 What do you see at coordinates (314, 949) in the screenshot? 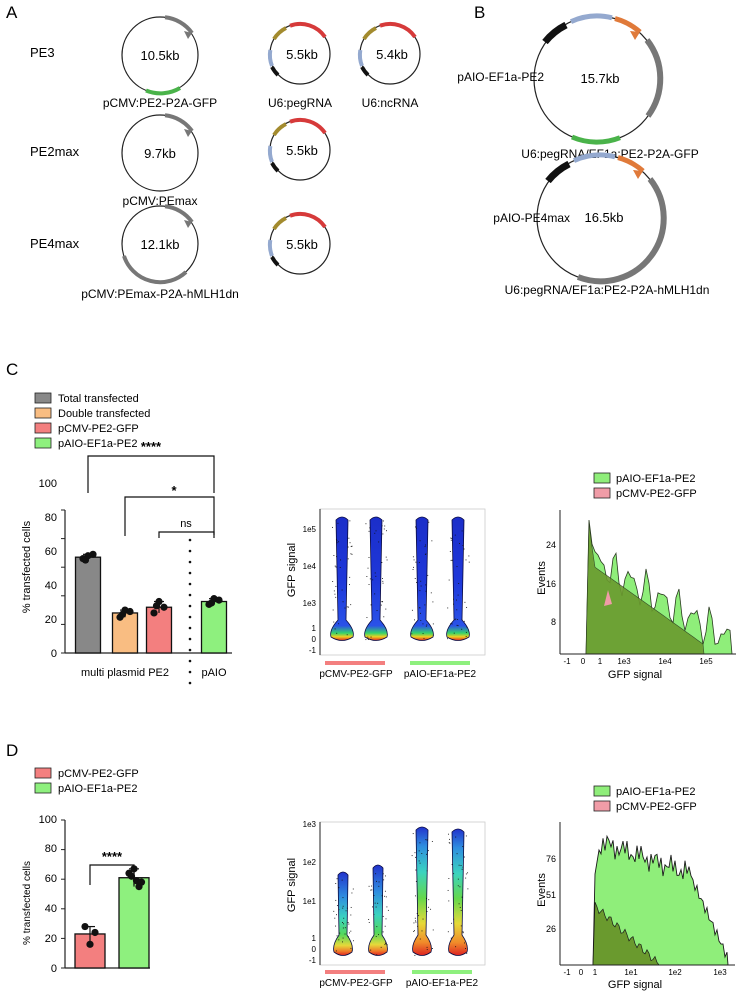
I see `y-tick-label: 0` at bounding box center [314, 949].